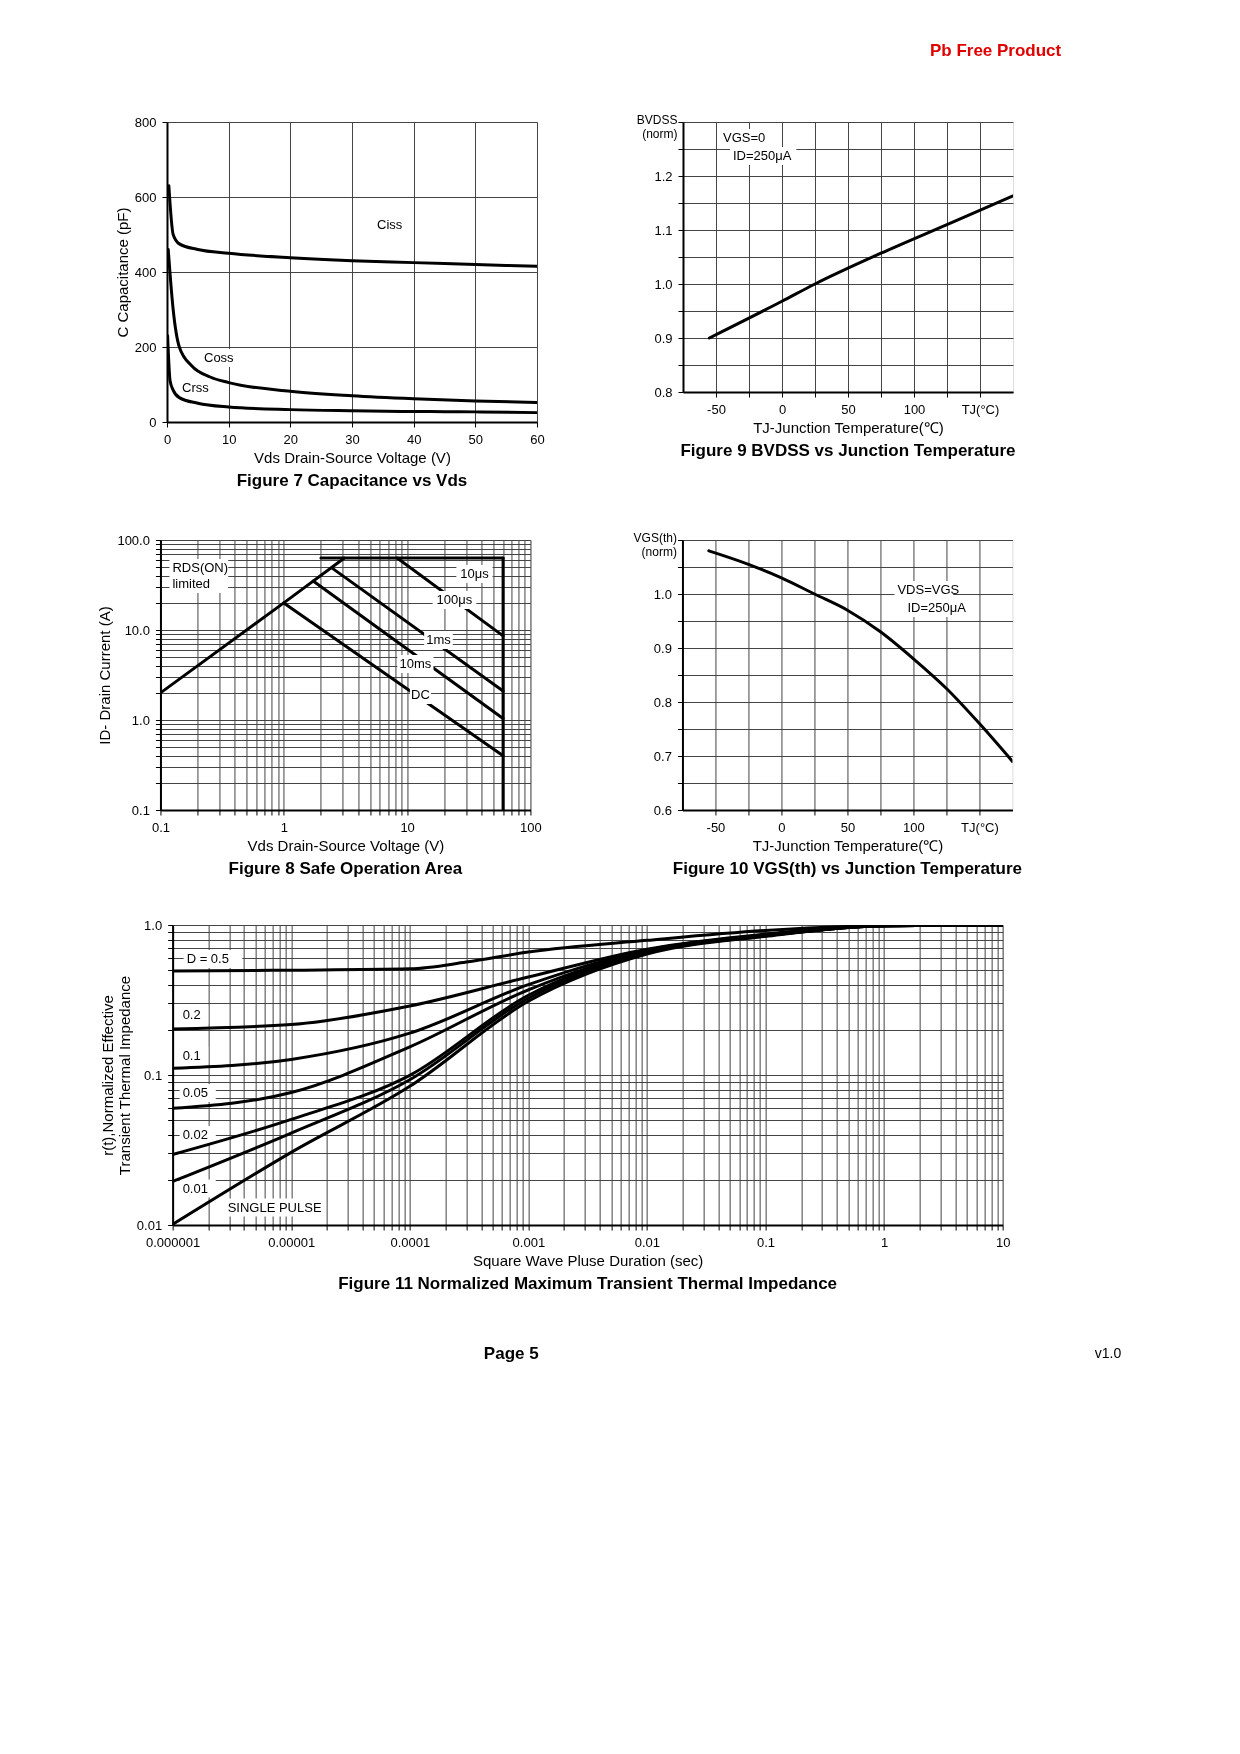 The image size is (1240, 1754). I want to click on x-tick-label: 60, so click(537, 439).